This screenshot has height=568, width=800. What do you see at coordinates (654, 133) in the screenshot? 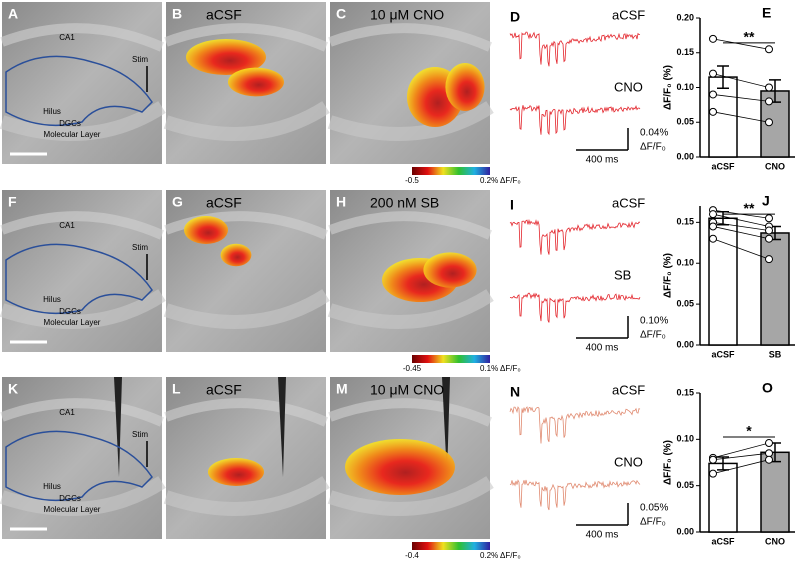
I see `scale-label: 0.04%` at bounding box center [654, 133].